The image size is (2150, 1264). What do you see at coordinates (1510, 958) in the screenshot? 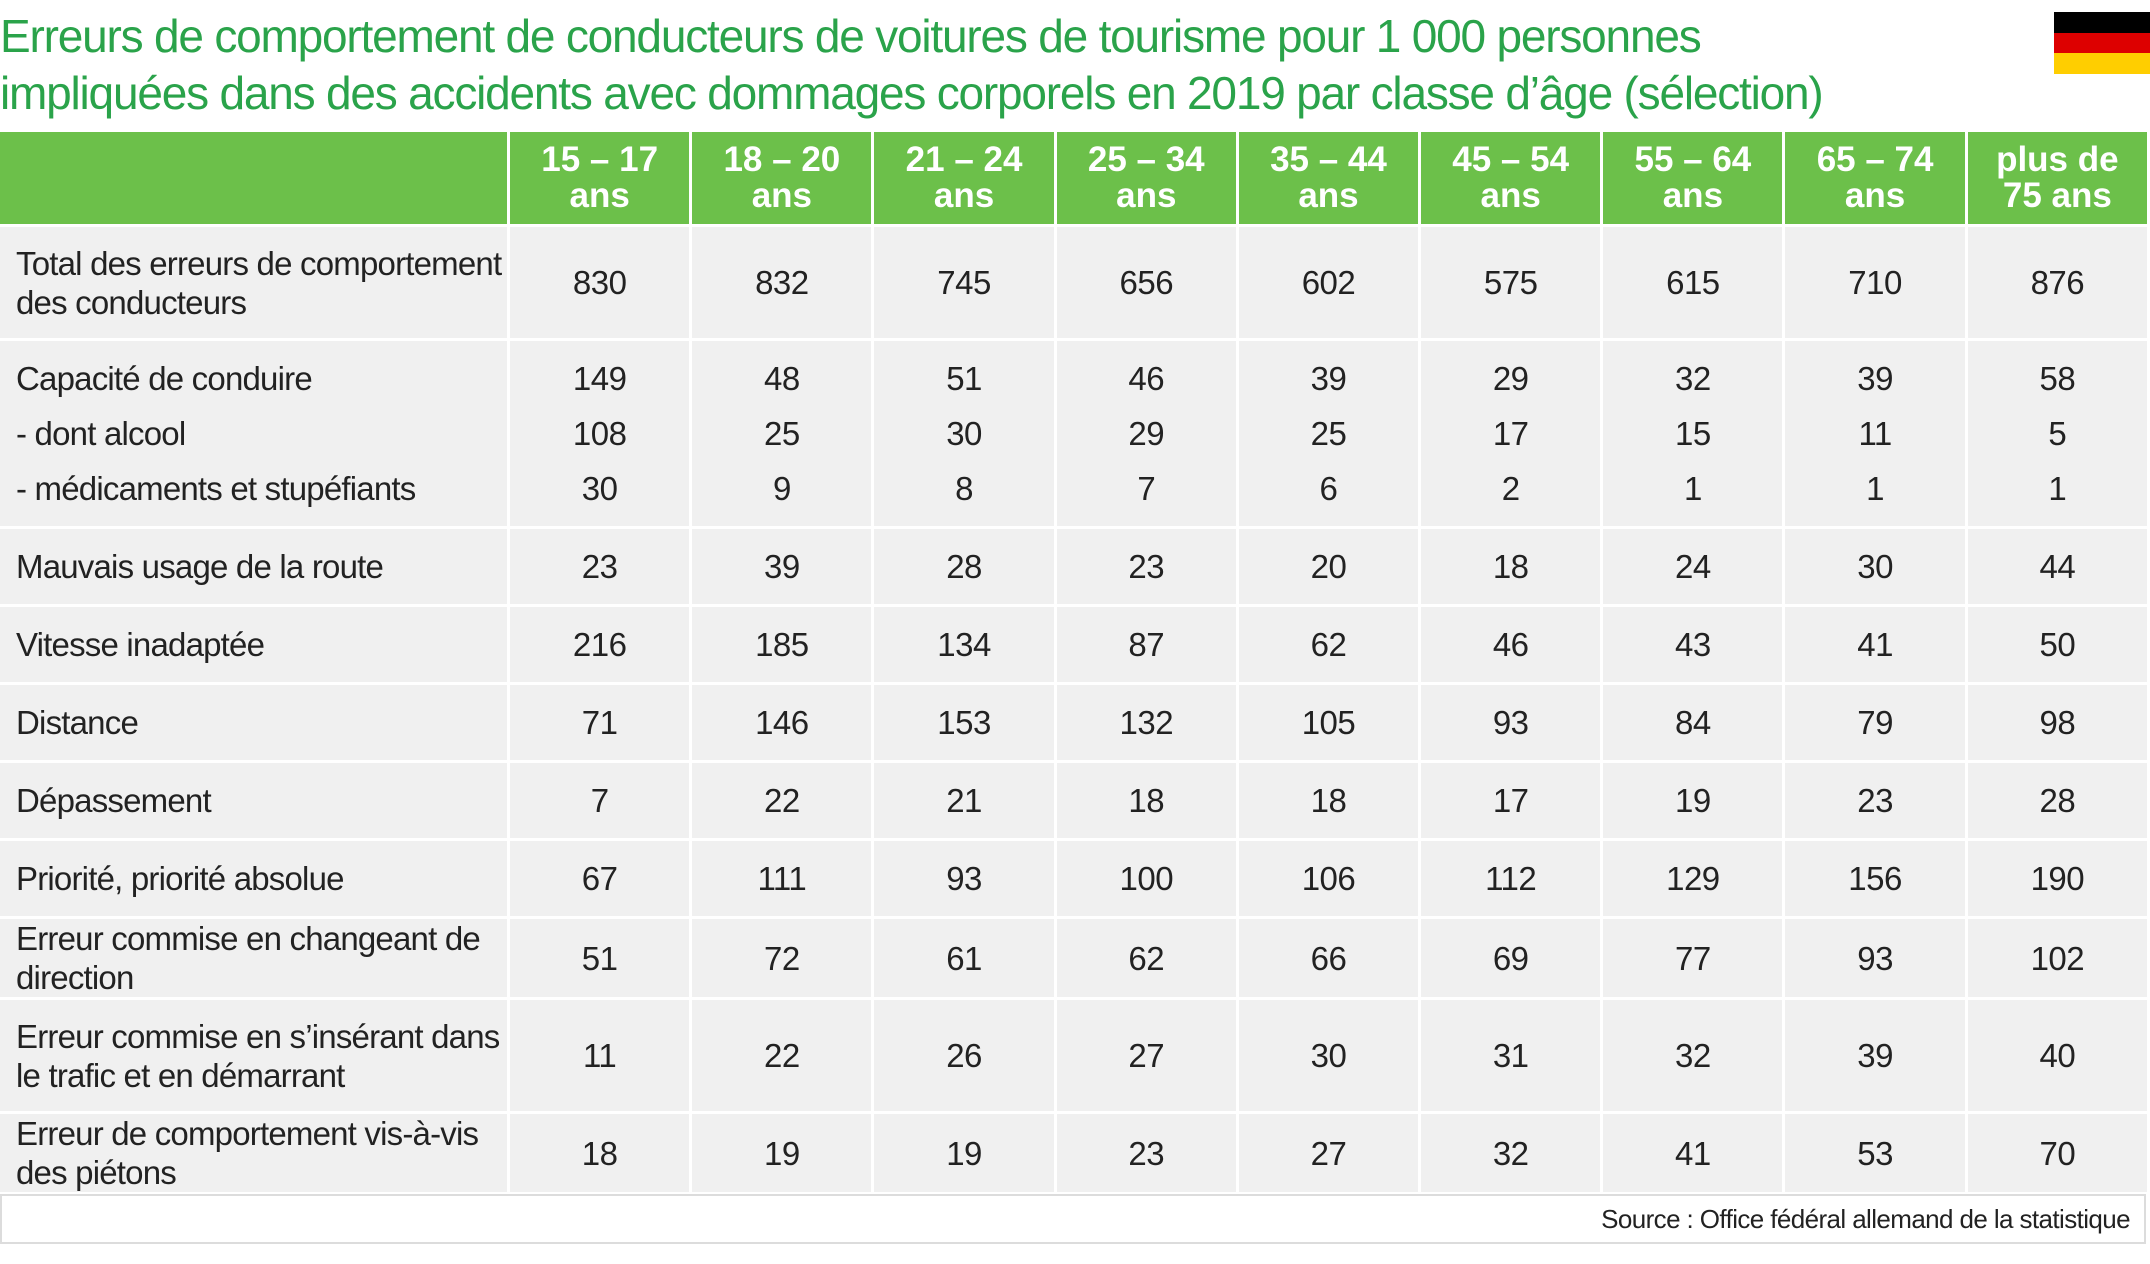
I see `value: 69` at bounding box center [1510, 958].